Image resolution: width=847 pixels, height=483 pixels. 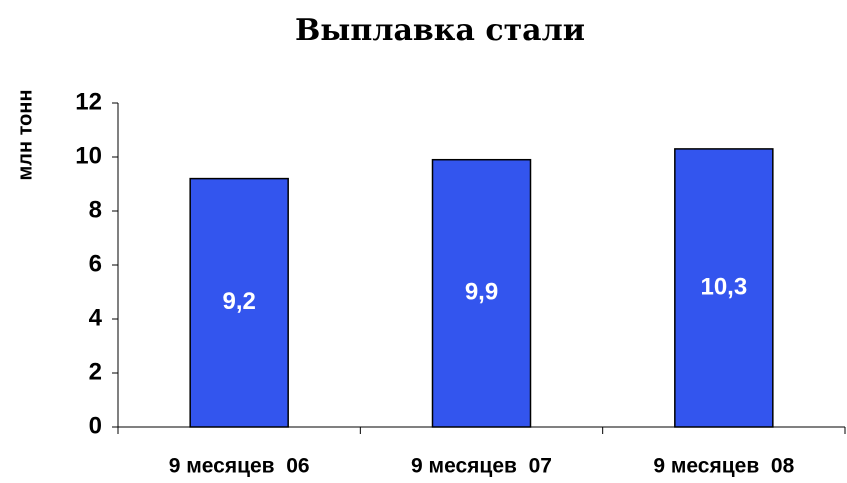 What do you see at coordinates (481, 466) in the screenshot?
I see `x-tick-label: 9 месяцев 07` at bounding box center [481, 466].